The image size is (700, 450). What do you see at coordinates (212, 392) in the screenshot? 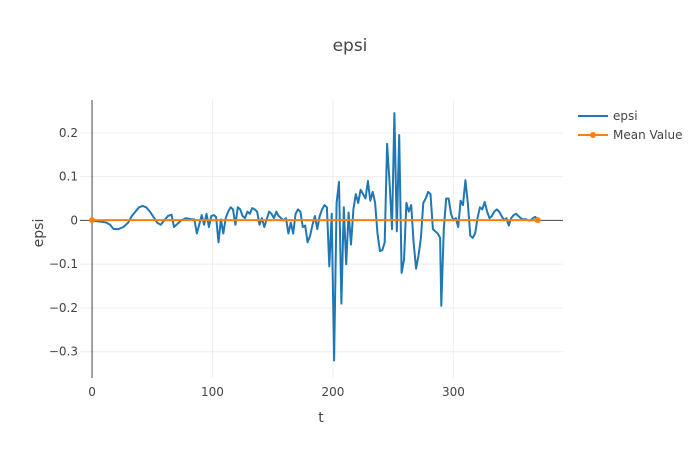
I see `x-tick-label: 100` at bounding box center [212, 392].